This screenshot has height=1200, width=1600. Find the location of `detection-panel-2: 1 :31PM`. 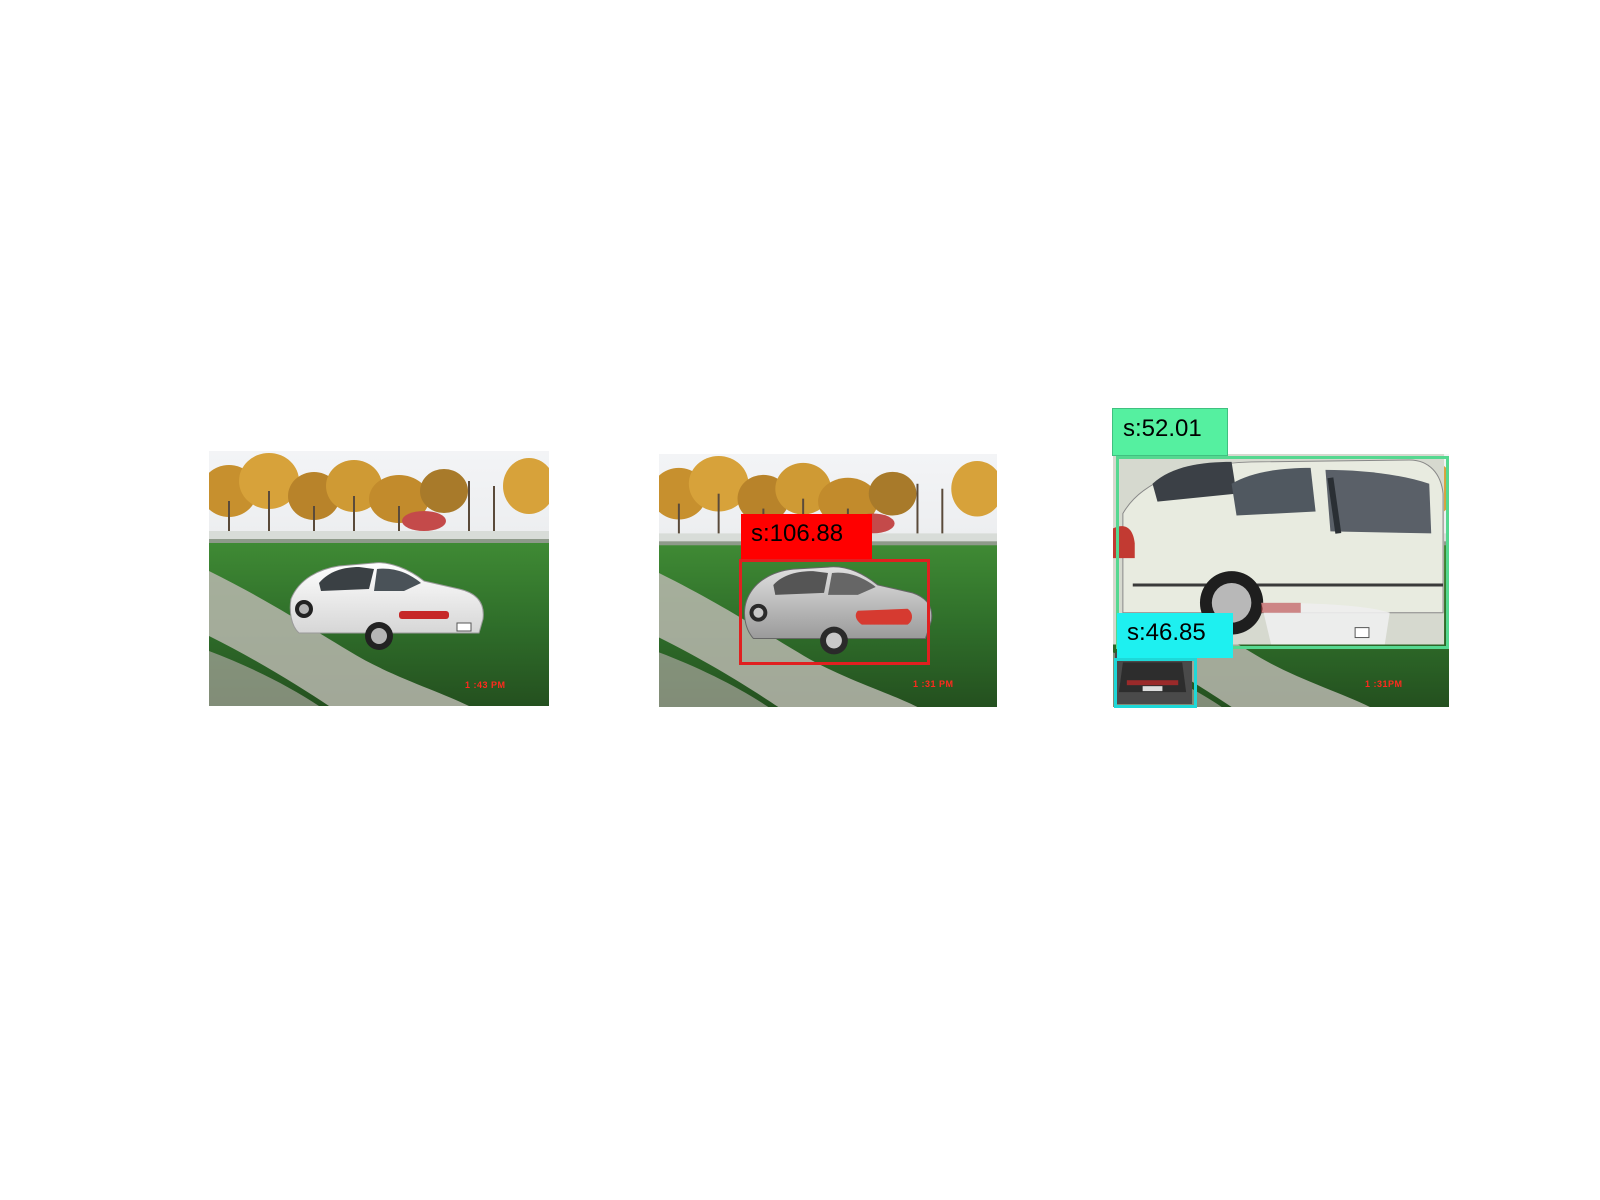

detection-panel-2: 1 :31PM is located at coordinates (1281, 580).